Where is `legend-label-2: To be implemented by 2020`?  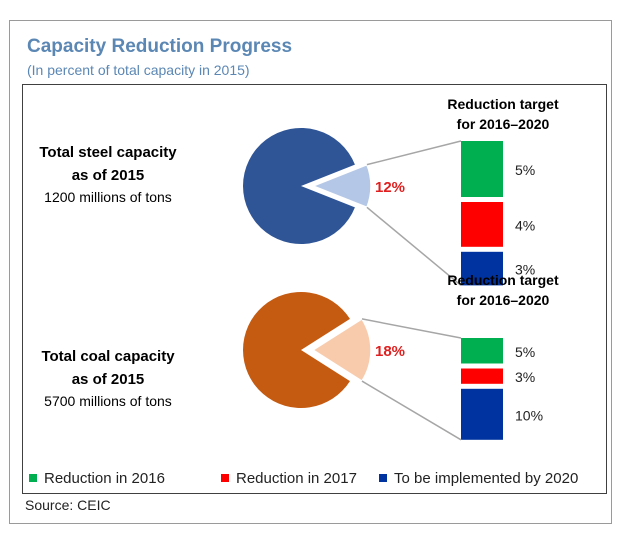
legend-label-2: To be implemented by 2020 is located at coordinates (486, 478).